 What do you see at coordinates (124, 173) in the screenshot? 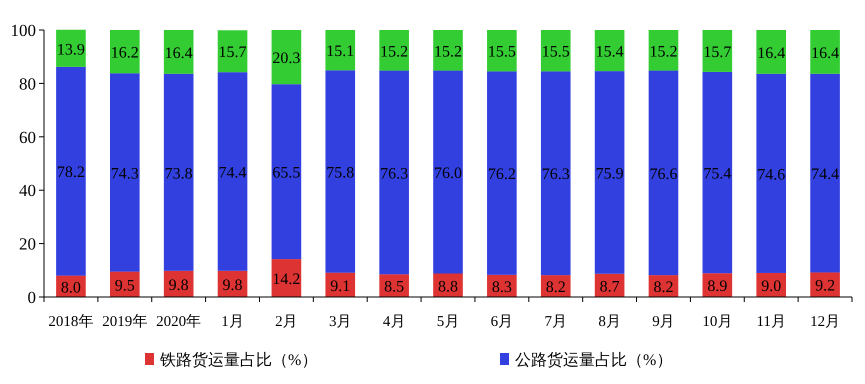
I see `data-label: 74.3` at bounding box center [124, 173].